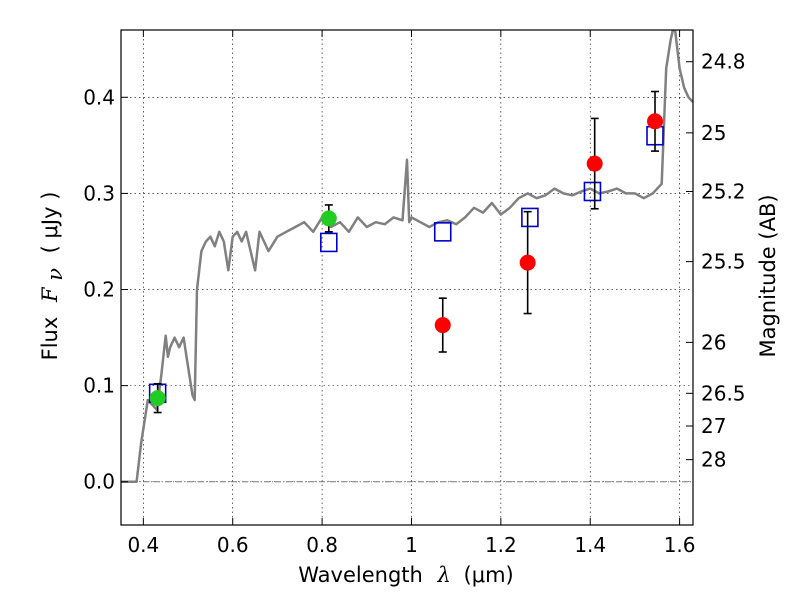 The height and width of the screenshot is (600, 800). What do you see at coordinates (99, 97) in the screenshot?
I see `y-tick-label: 0.4` at bounding box center [99, 97].